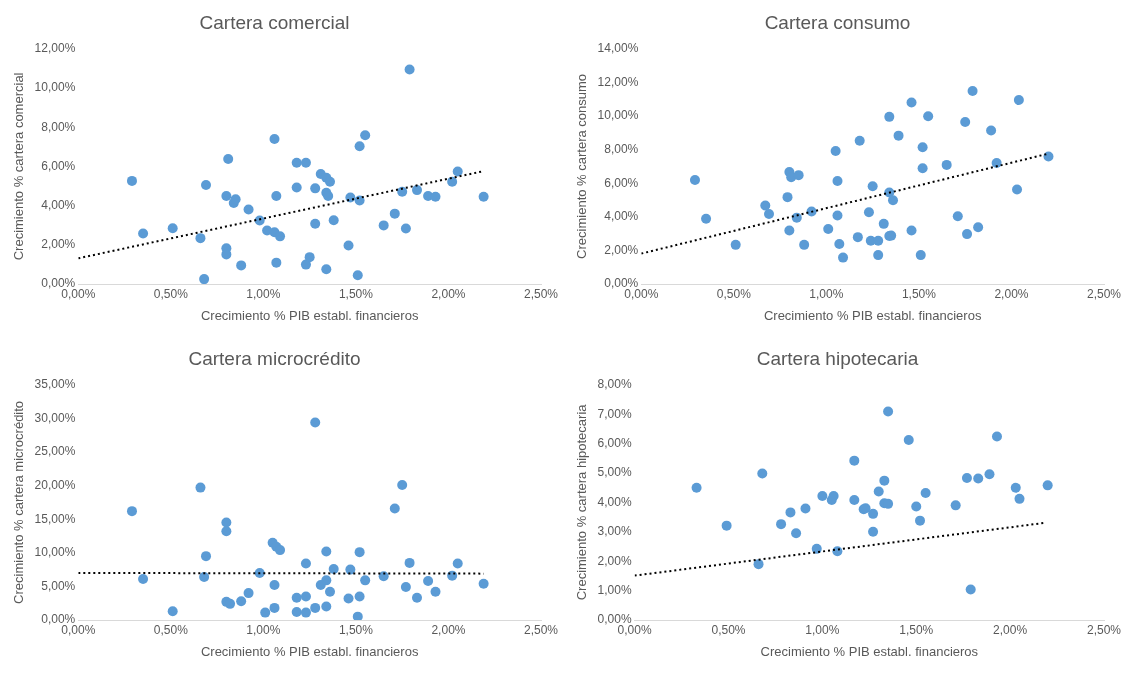 This screenshot has width=1126, height=673. I want to click on x-tick-label: 2,50%, so click(1104, 629).